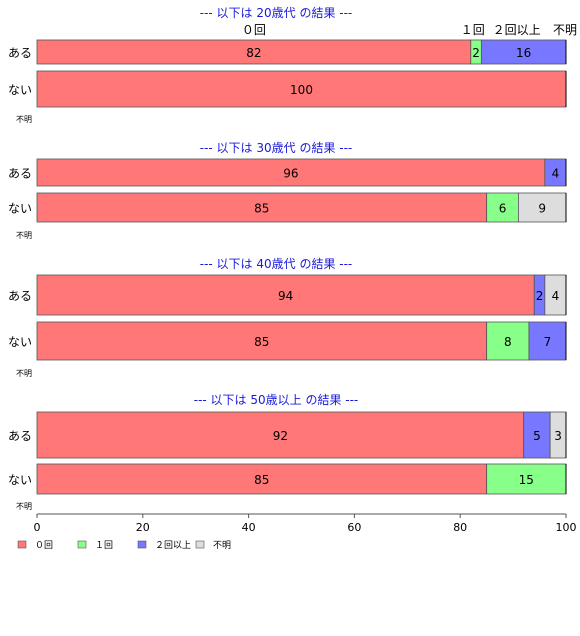 The image size is (580, 636). I want to click on data-label: 94, so click(285, 296).